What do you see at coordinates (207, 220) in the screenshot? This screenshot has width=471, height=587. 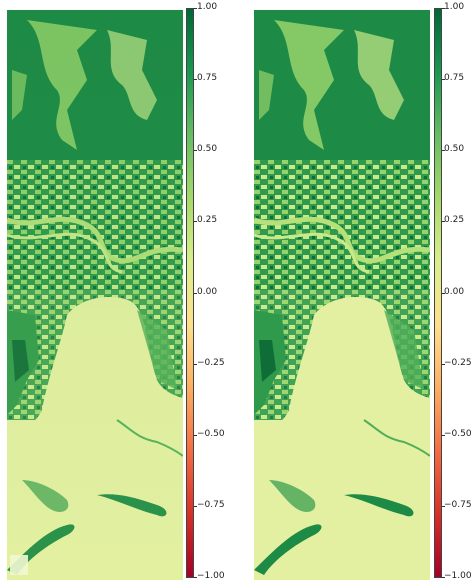 I see `colorbar-tick-label-left: 0.25` at bounding box center [207, 220].